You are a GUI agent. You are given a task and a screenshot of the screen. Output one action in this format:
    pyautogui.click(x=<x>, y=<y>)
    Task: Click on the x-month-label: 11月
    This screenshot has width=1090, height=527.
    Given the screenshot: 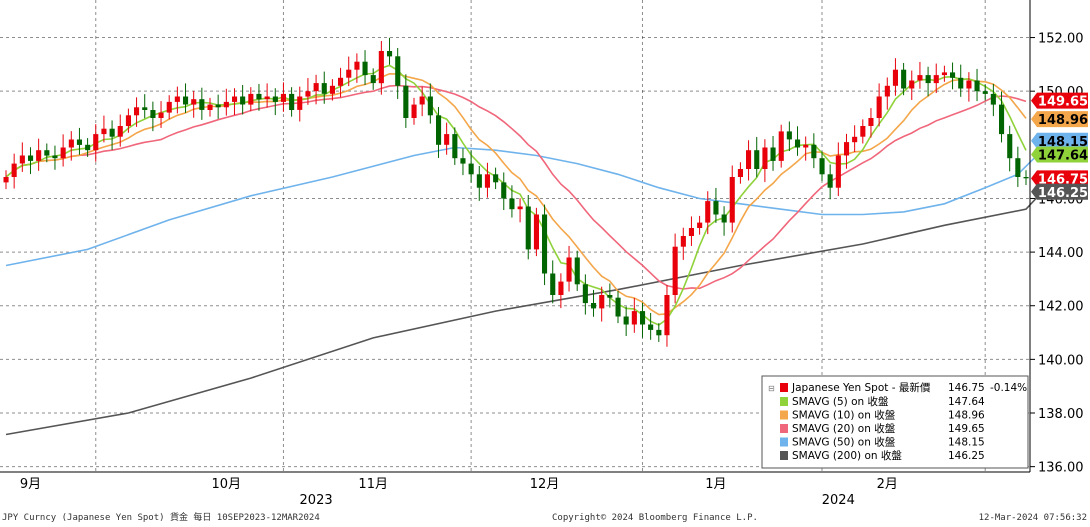 What is the action you would take?
    pyautogui.click(x=373, y=484)
    